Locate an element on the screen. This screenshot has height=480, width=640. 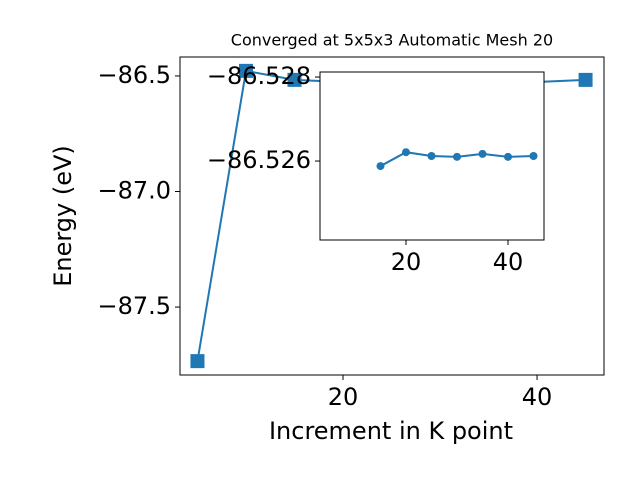
x-axis-label: Increment in K point is located at coordinates (391, 431).